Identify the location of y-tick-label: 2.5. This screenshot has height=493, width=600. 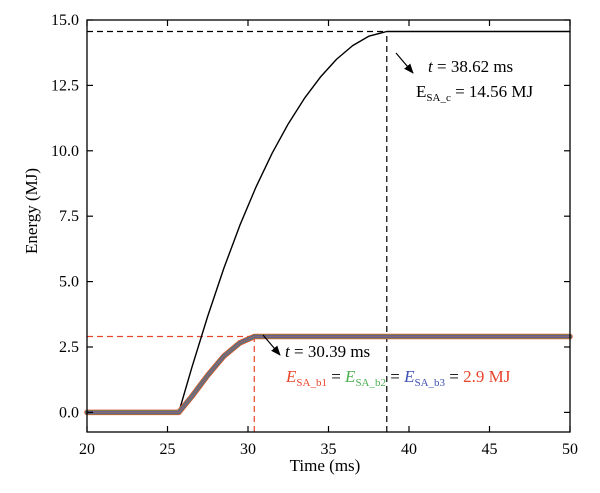
(69, 347).